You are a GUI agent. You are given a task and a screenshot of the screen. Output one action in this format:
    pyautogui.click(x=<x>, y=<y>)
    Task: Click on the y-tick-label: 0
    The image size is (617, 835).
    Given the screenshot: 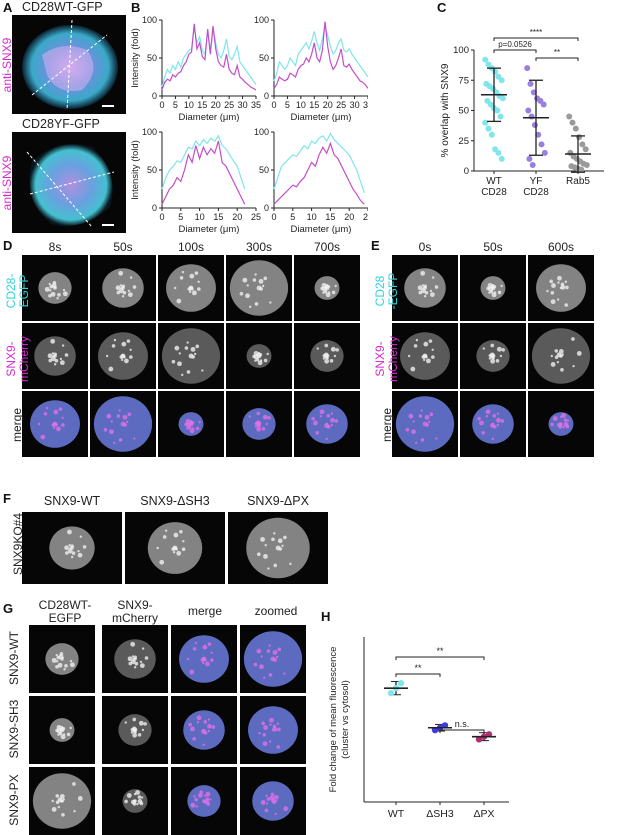 What is the action you would take?
    pyautogui.click(x=154, y=96)
    